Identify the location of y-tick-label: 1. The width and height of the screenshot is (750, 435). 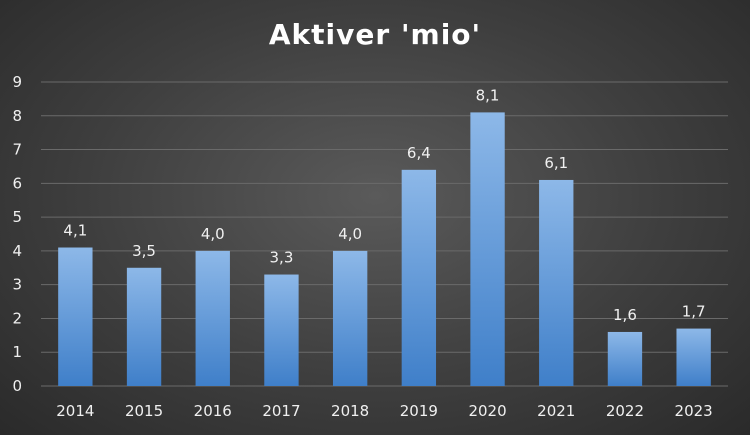
(17, 352).